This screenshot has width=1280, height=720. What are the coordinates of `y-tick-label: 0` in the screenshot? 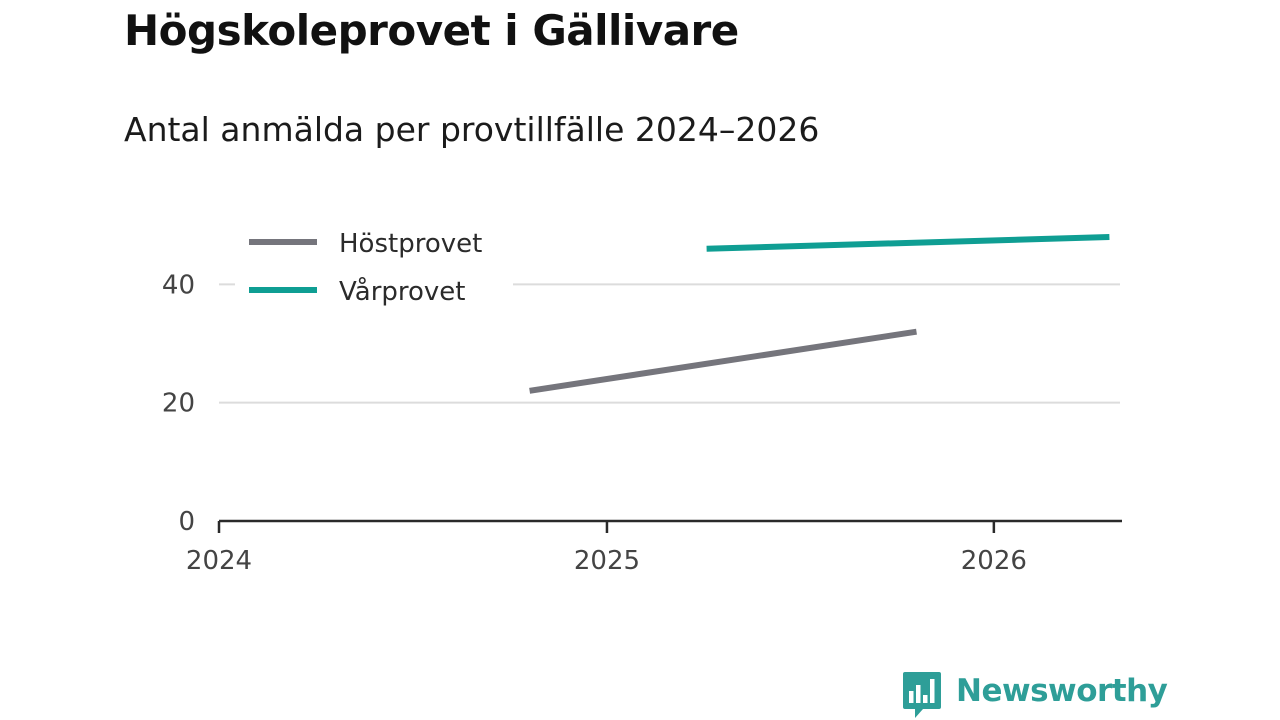 It's located at (186, 522).